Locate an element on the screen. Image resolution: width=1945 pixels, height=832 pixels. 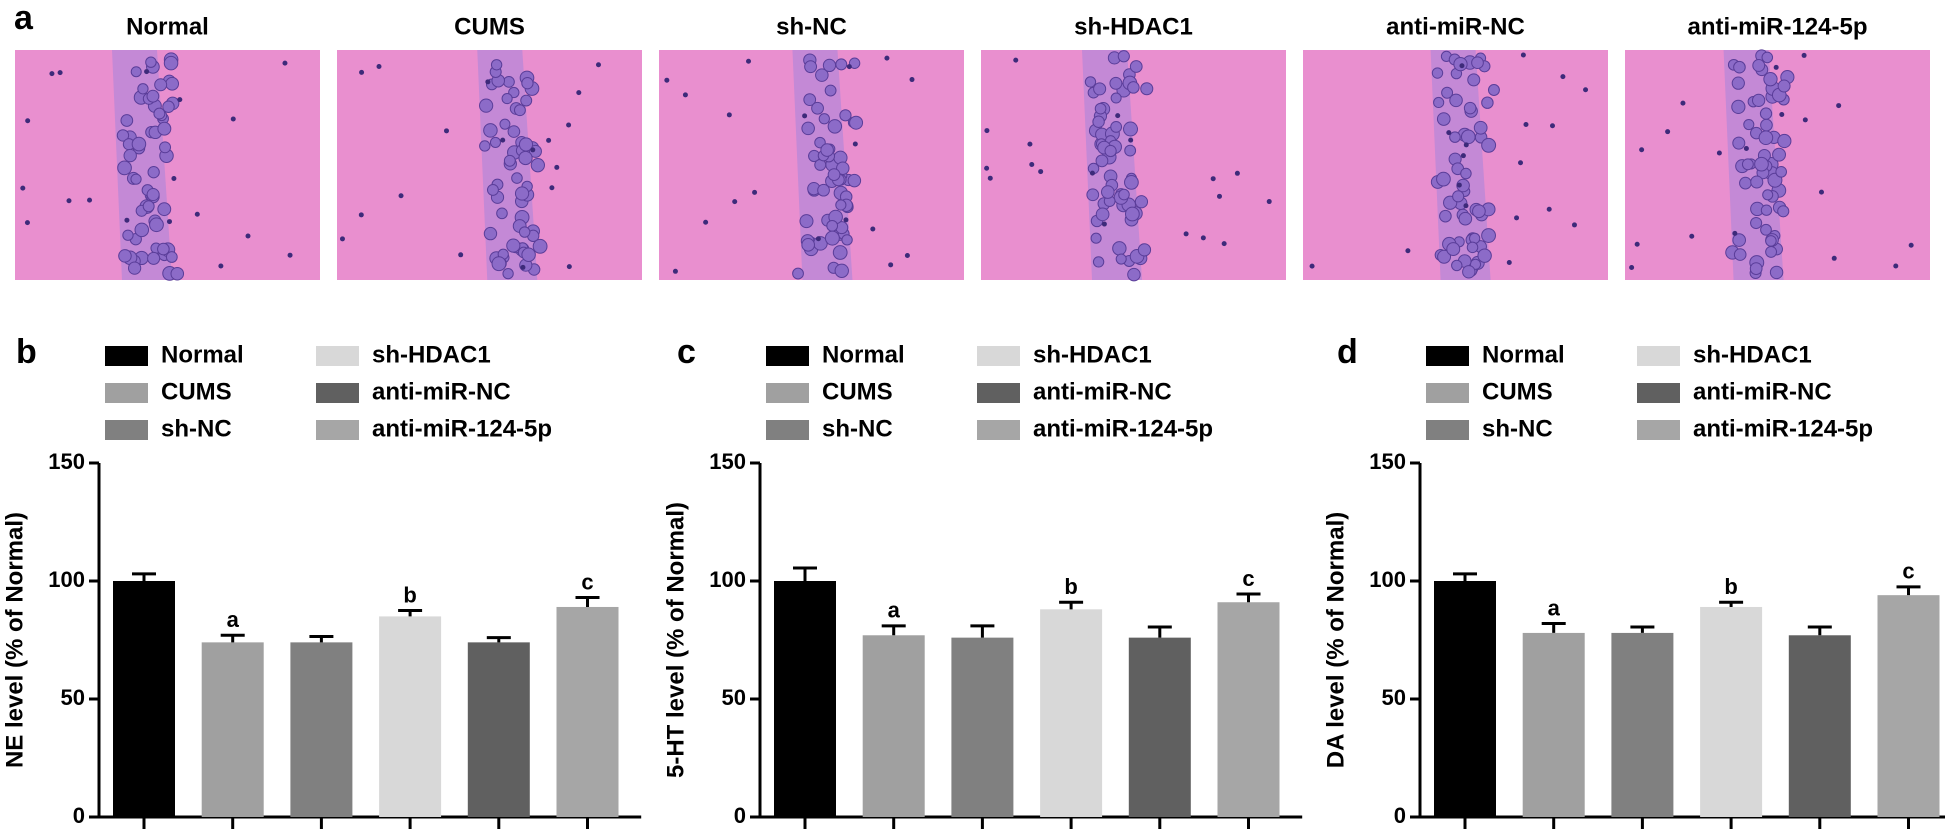
panel-label: c is located at coordinates (686, 352).